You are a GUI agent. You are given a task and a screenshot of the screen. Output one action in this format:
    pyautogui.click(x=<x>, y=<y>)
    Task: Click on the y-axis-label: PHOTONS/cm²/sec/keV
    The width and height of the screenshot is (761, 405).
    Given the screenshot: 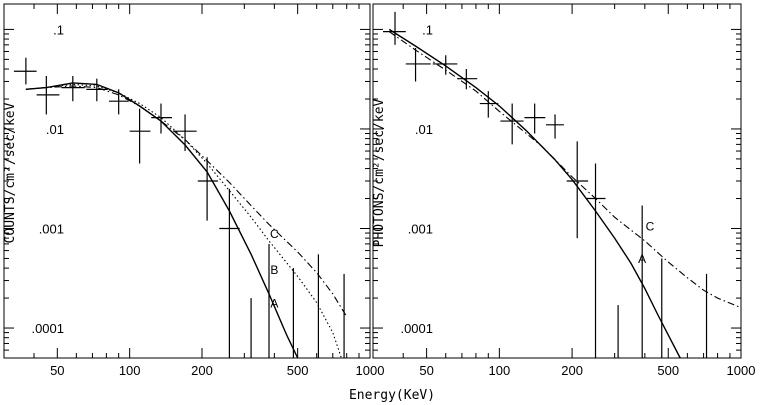 What is the action you would take?
    pyautogui.click(x=379, y=172)
    